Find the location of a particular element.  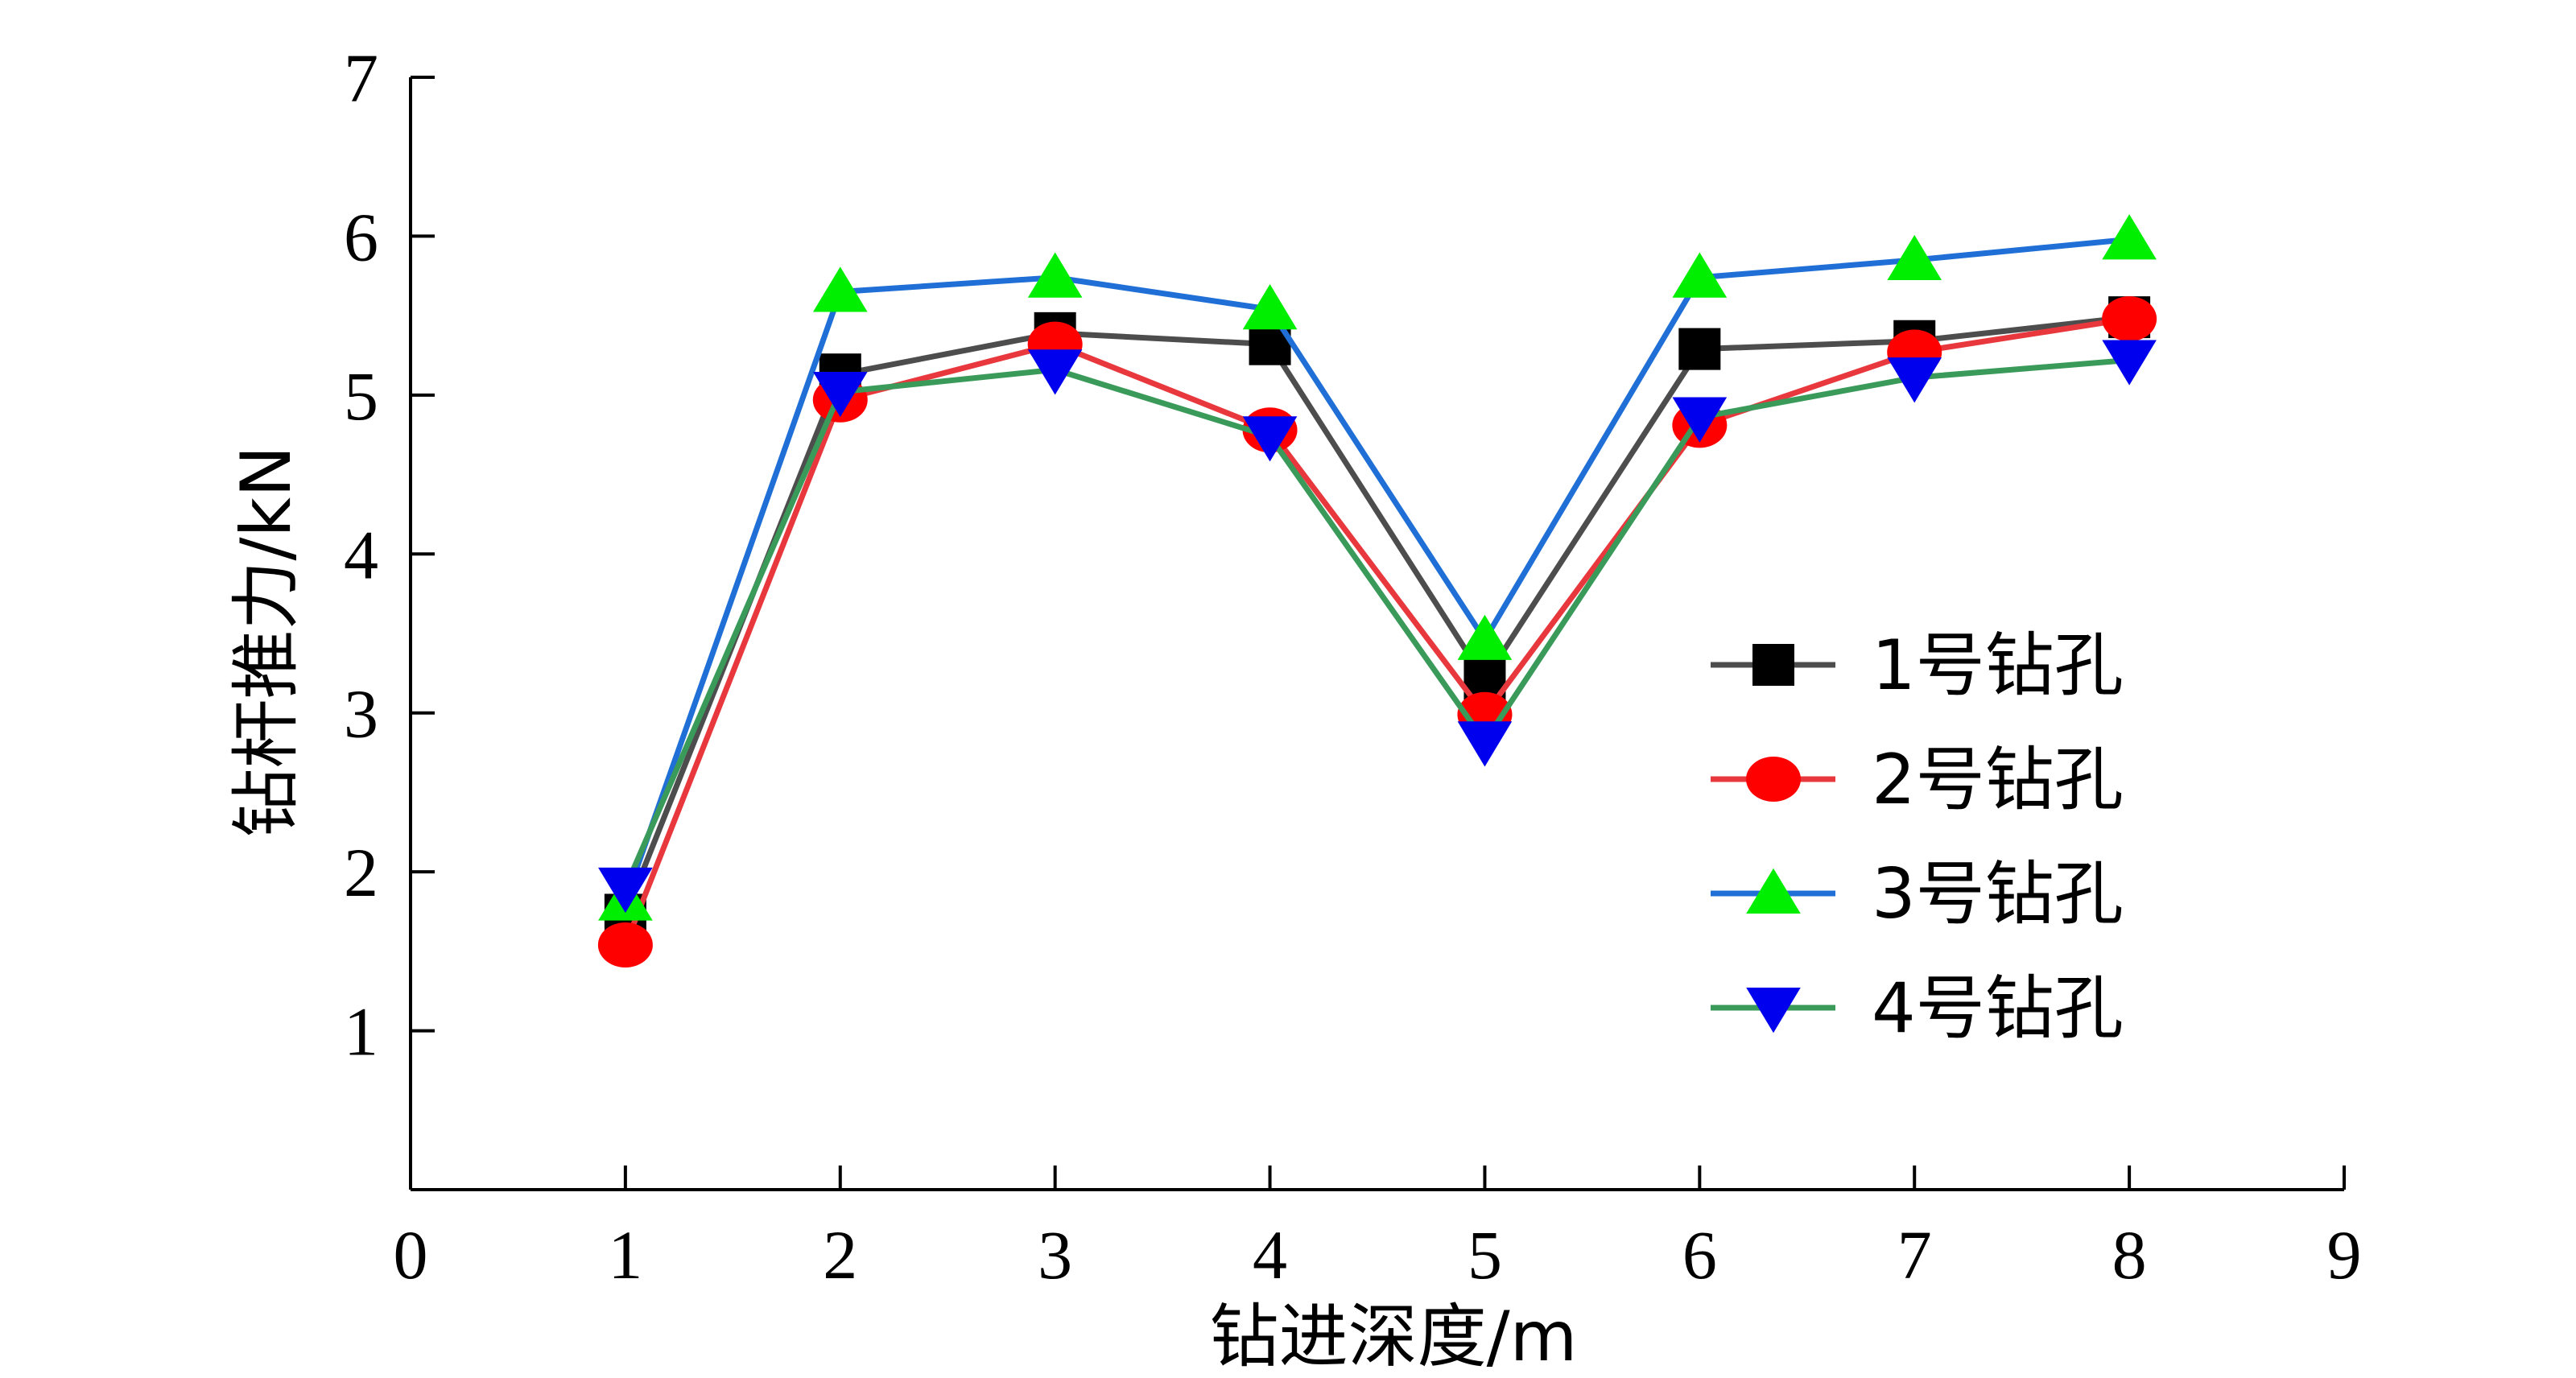

y-tick-label: 3 is located at coordinates (361, 714).